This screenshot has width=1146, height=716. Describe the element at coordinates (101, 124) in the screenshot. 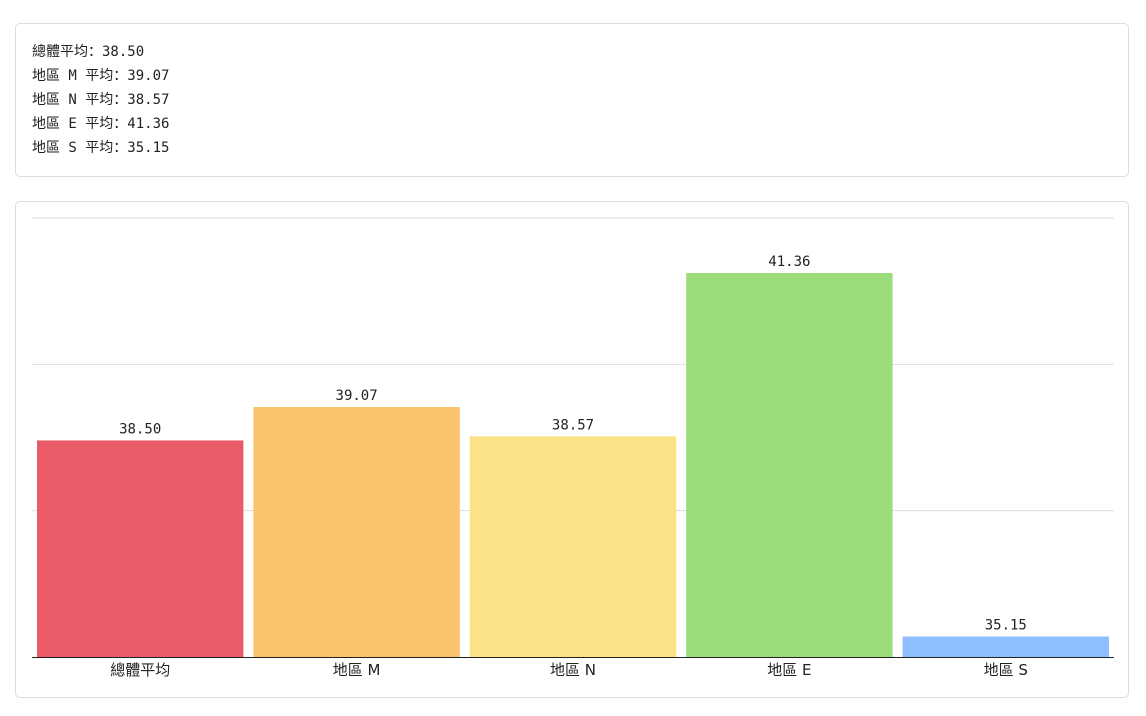

I see `summary-region-e: 地區 E 平均：41.36` at that location.